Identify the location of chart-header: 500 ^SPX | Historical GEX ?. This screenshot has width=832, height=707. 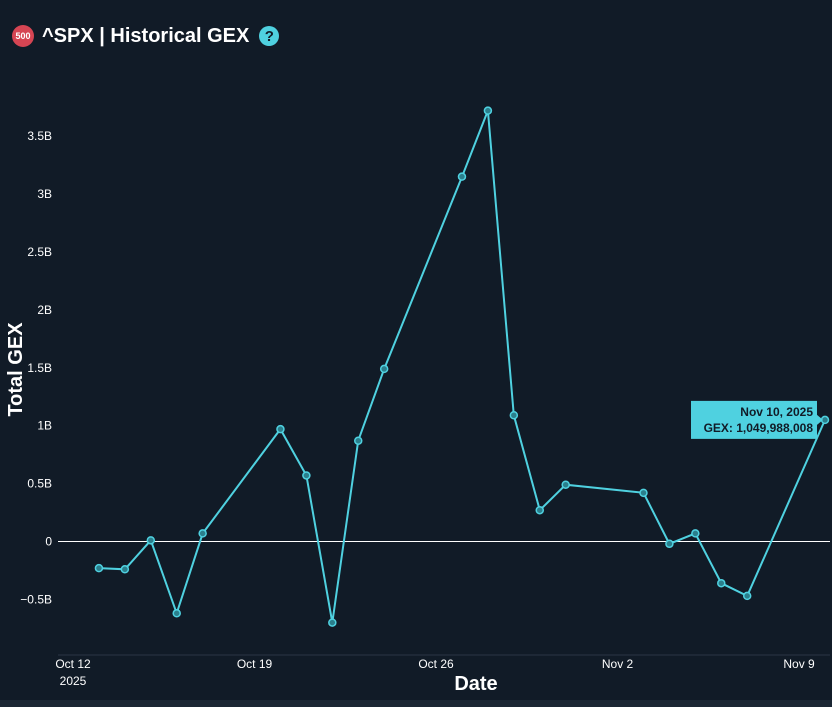
(146, 36).